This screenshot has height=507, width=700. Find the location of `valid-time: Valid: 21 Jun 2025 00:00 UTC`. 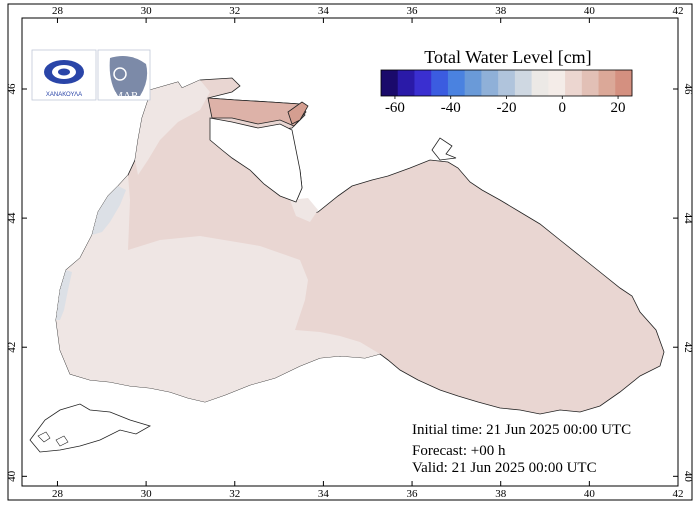

valid-time: Valid: 21 Jun 2025 00:00 UTC is located at coordinates (504, 468).